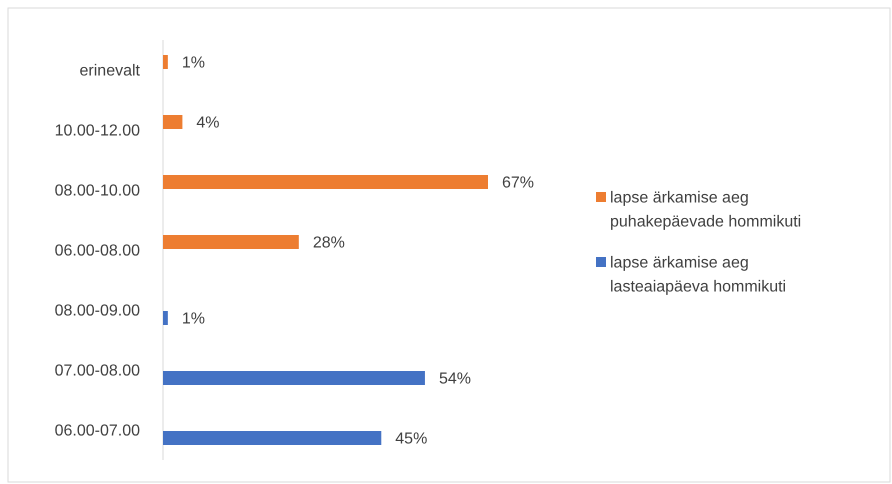  Describe the element at coordinates (454, 379) in the screenshot. I see `data-label: 54%` at that location.